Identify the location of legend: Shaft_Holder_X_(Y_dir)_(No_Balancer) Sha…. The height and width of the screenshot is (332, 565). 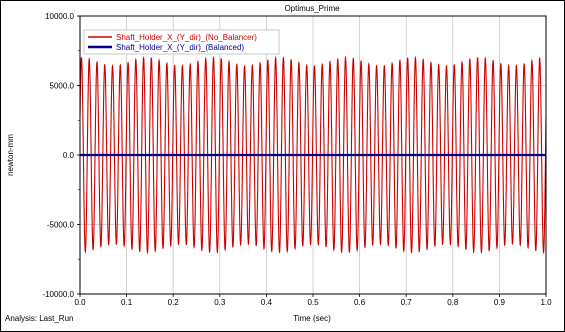
(181, 42).